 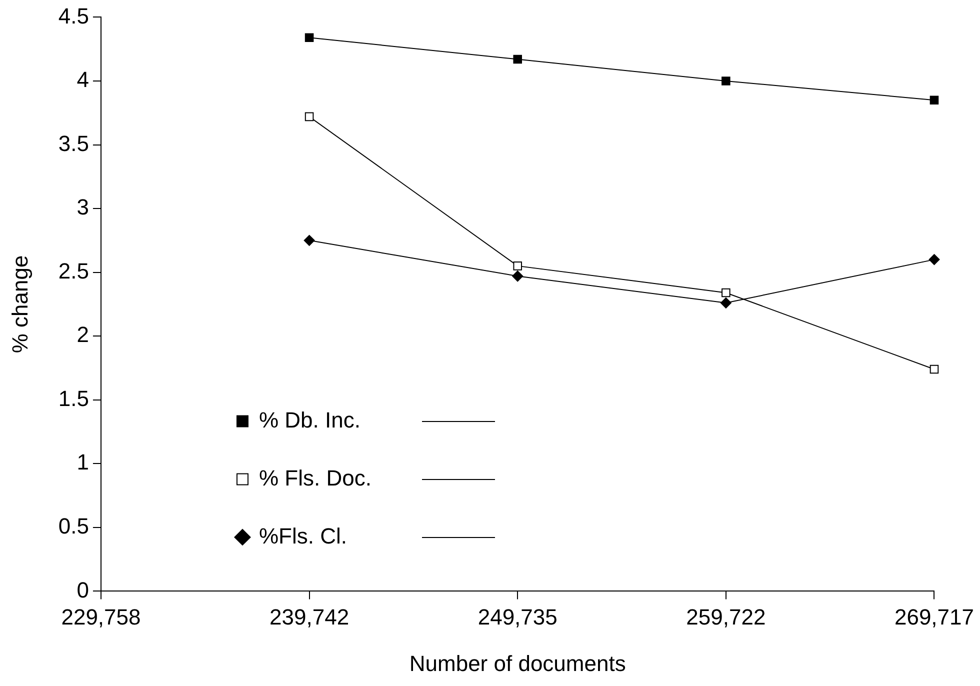 I want to click on y-tick-label: 4, so click(x=82, y=79).